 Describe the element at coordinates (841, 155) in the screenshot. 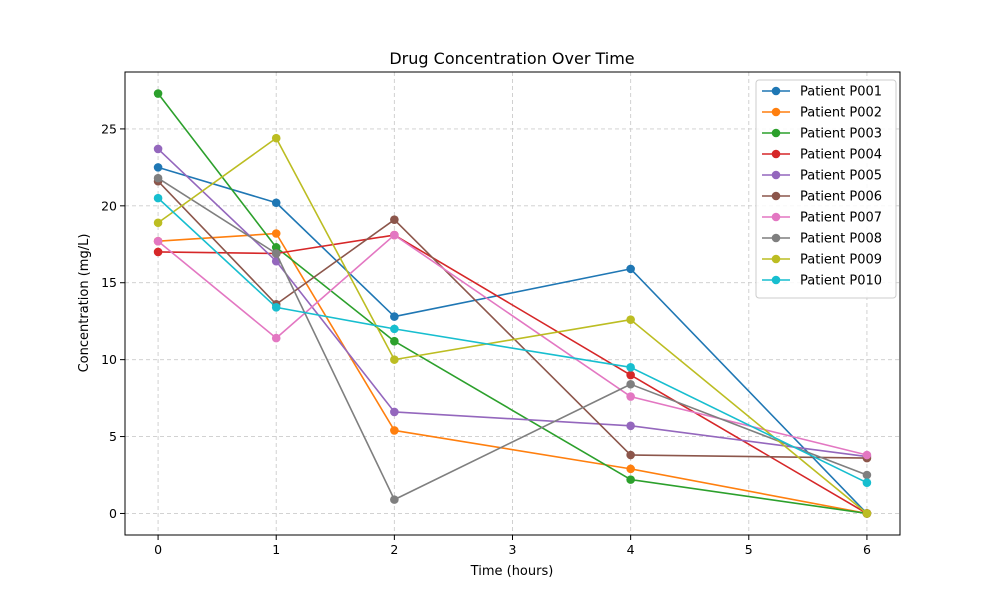

I see `legend-label: Patient P004` at that location.